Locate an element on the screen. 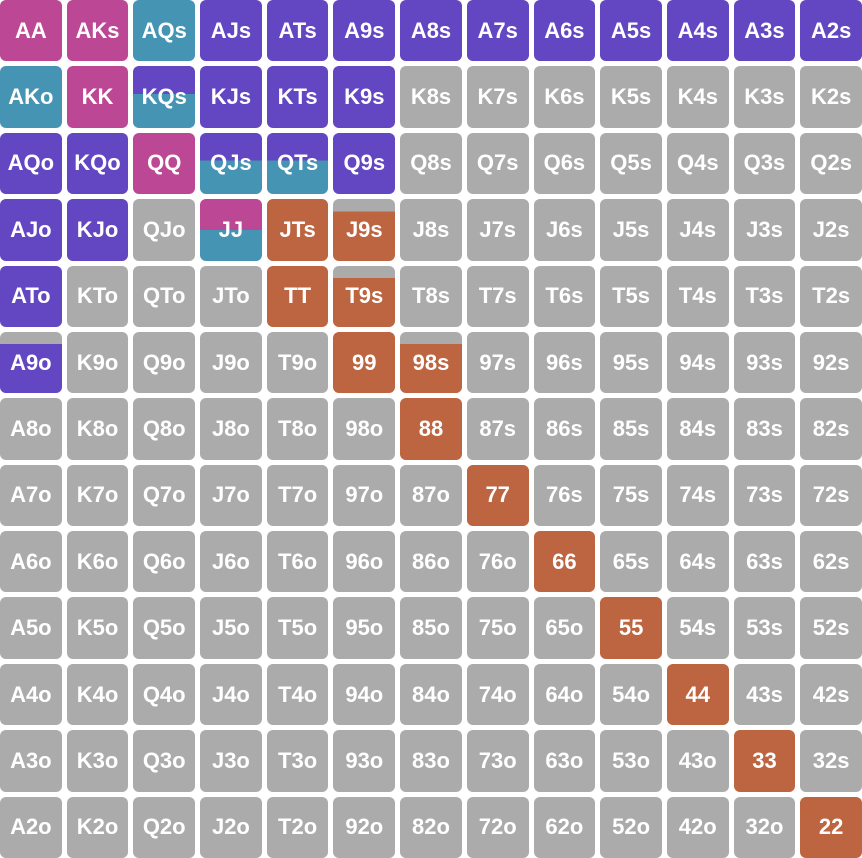 The image size is (862, 858). hand-cell-T3o: T3o is located at coordinates (297, 761).